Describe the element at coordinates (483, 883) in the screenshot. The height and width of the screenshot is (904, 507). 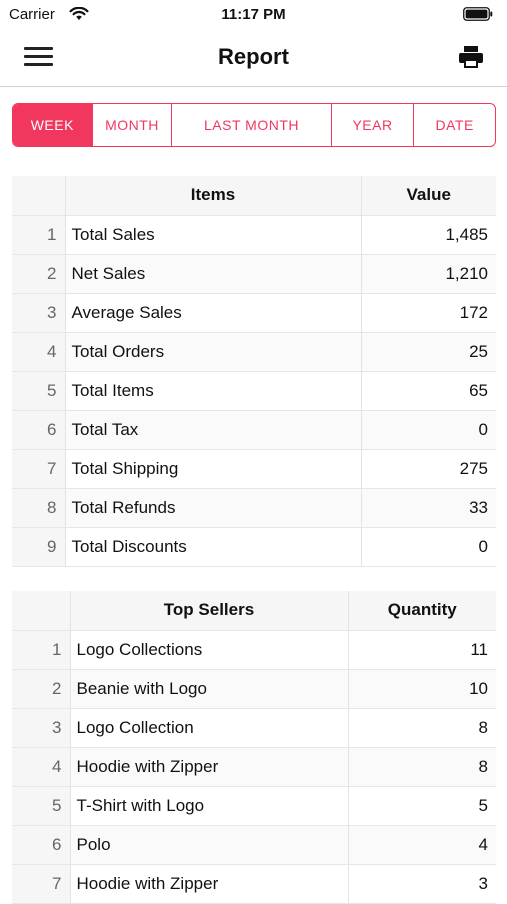
I see `row-value: 3` at that location.